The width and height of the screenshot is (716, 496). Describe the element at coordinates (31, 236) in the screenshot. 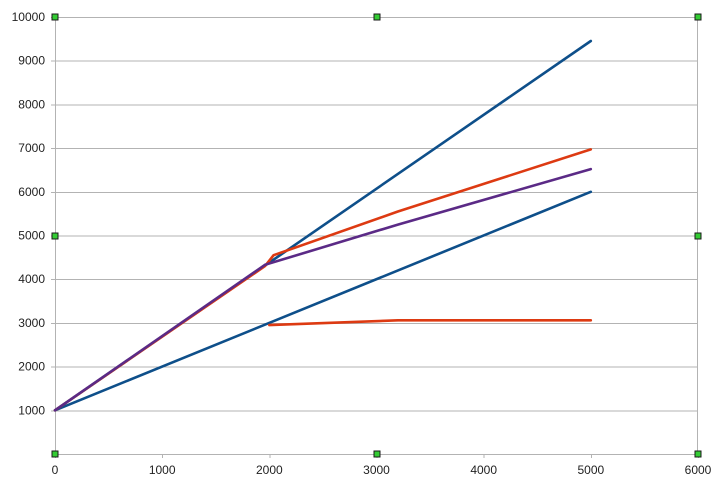

I see `y-tick-label: 5000` at that location.